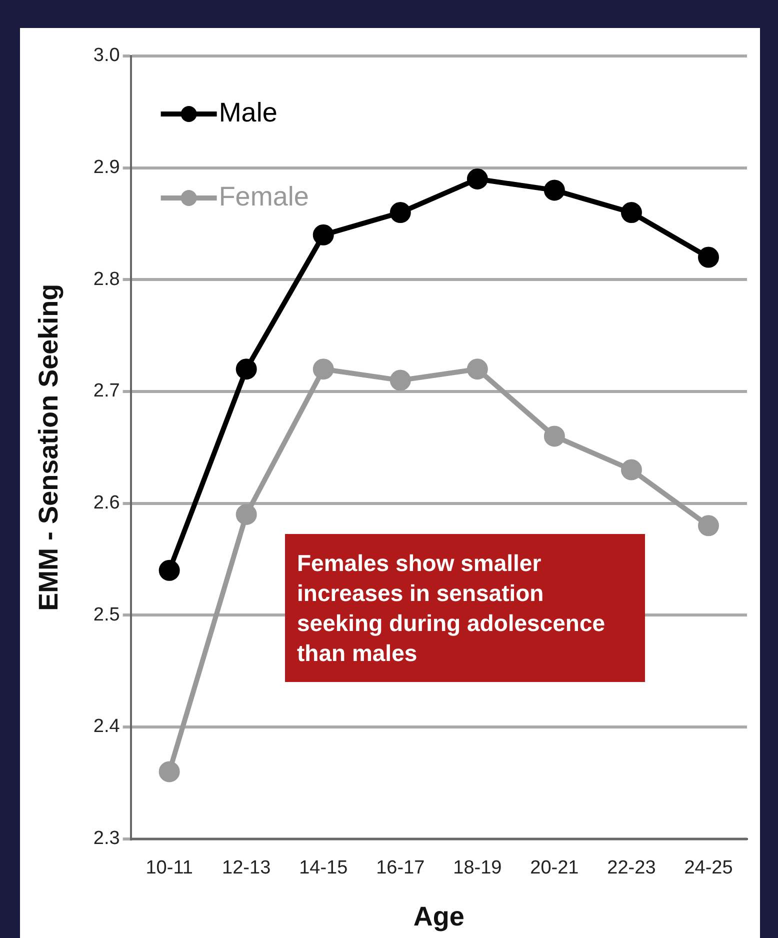  I want to click on x-tick-label: 12-13, so click(246, 867).